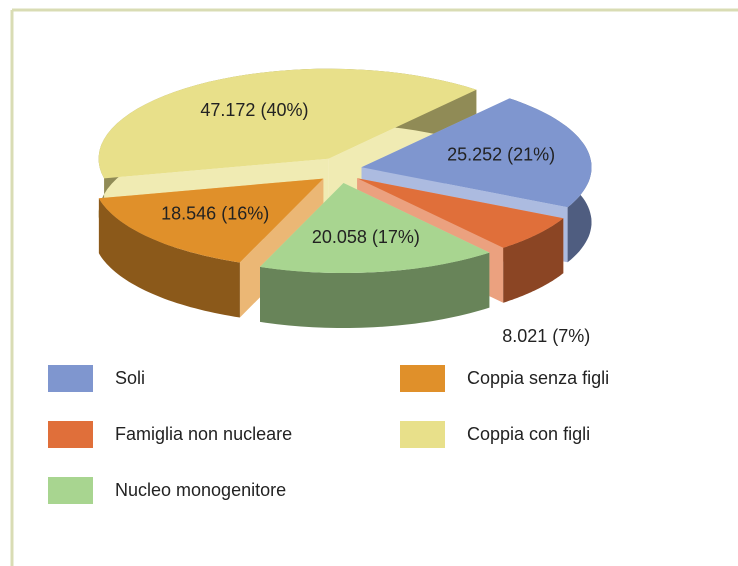 This screenshot has width=738, height=566. What do you see at coordinates (215, 214) in the screenshot?
I see `data-label: 18.546 (16%)` at bounding box center [215, 214].